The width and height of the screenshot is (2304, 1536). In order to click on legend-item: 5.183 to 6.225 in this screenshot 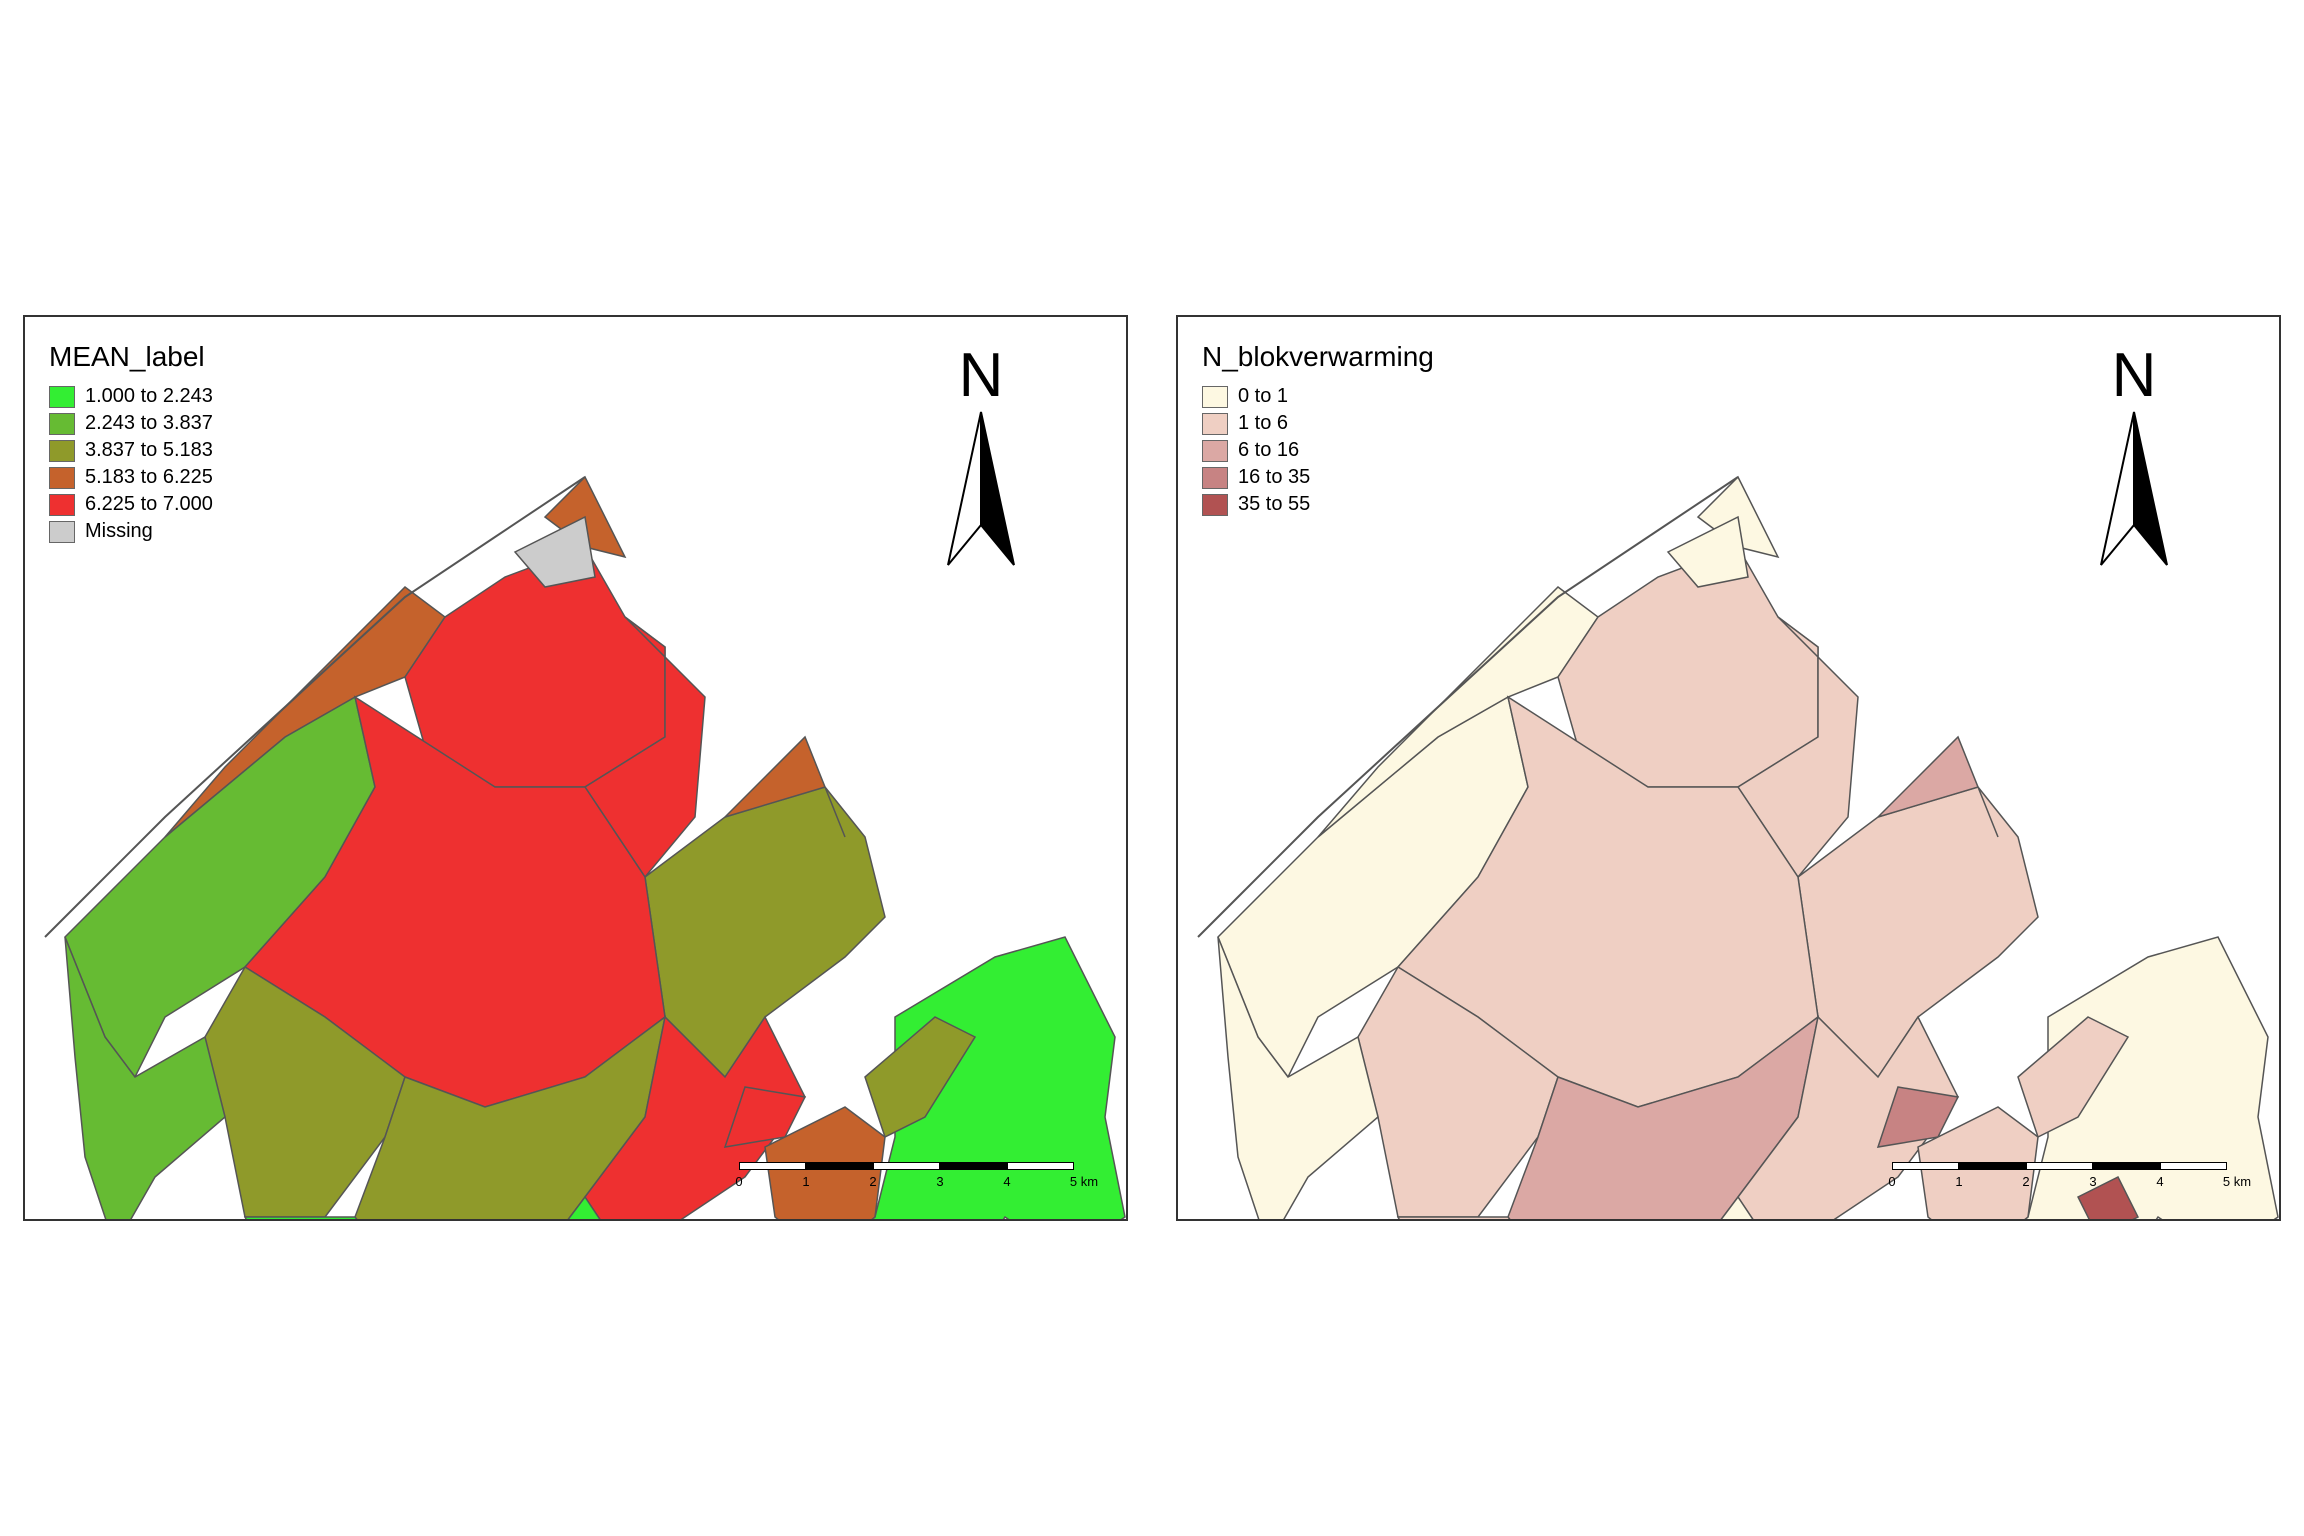, I will do `click(131, 477)`.